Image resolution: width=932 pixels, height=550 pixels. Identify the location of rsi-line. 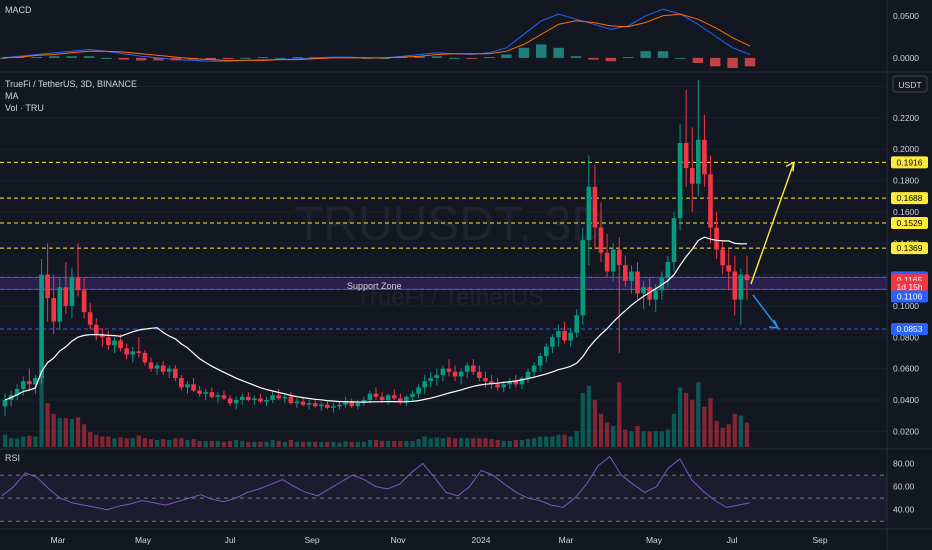
(376, 483).